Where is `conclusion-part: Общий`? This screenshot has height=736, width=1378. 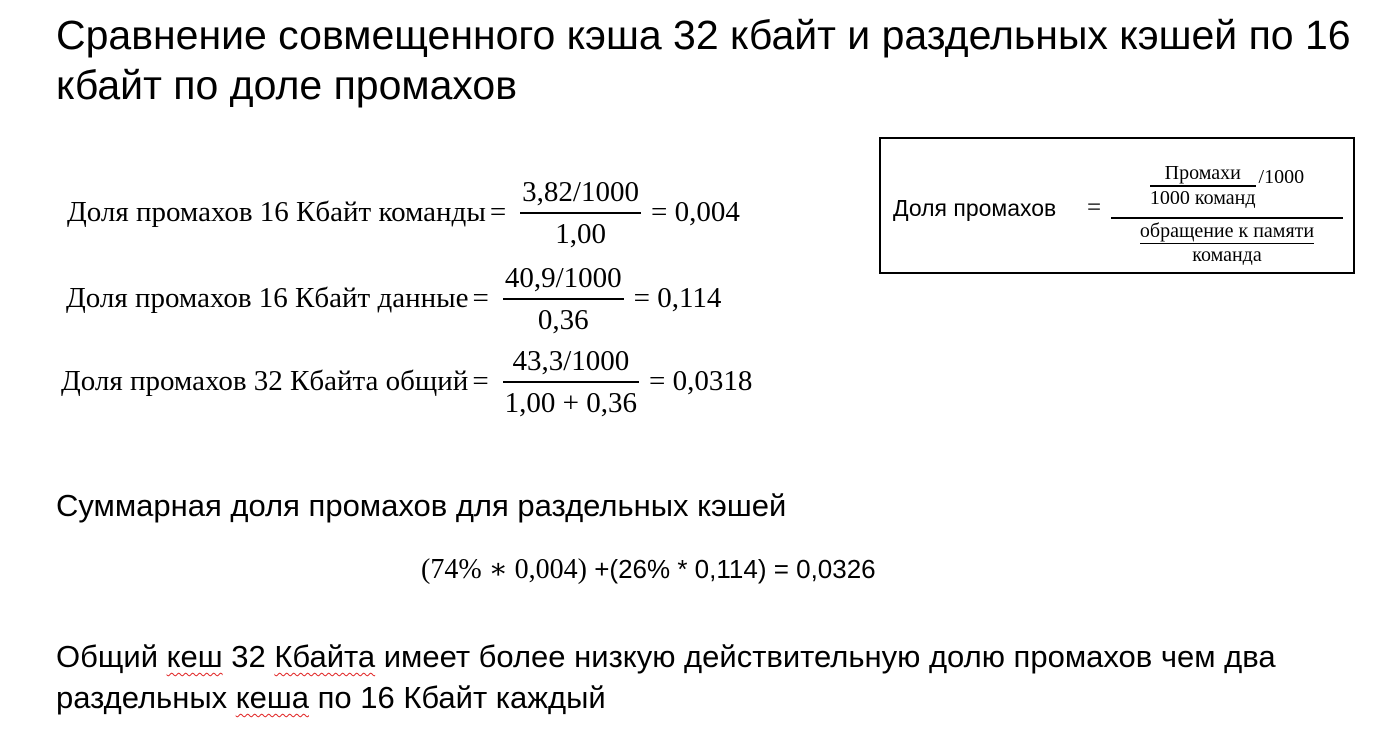 conclusion-part: Общий is located at coordinates (111, 656).